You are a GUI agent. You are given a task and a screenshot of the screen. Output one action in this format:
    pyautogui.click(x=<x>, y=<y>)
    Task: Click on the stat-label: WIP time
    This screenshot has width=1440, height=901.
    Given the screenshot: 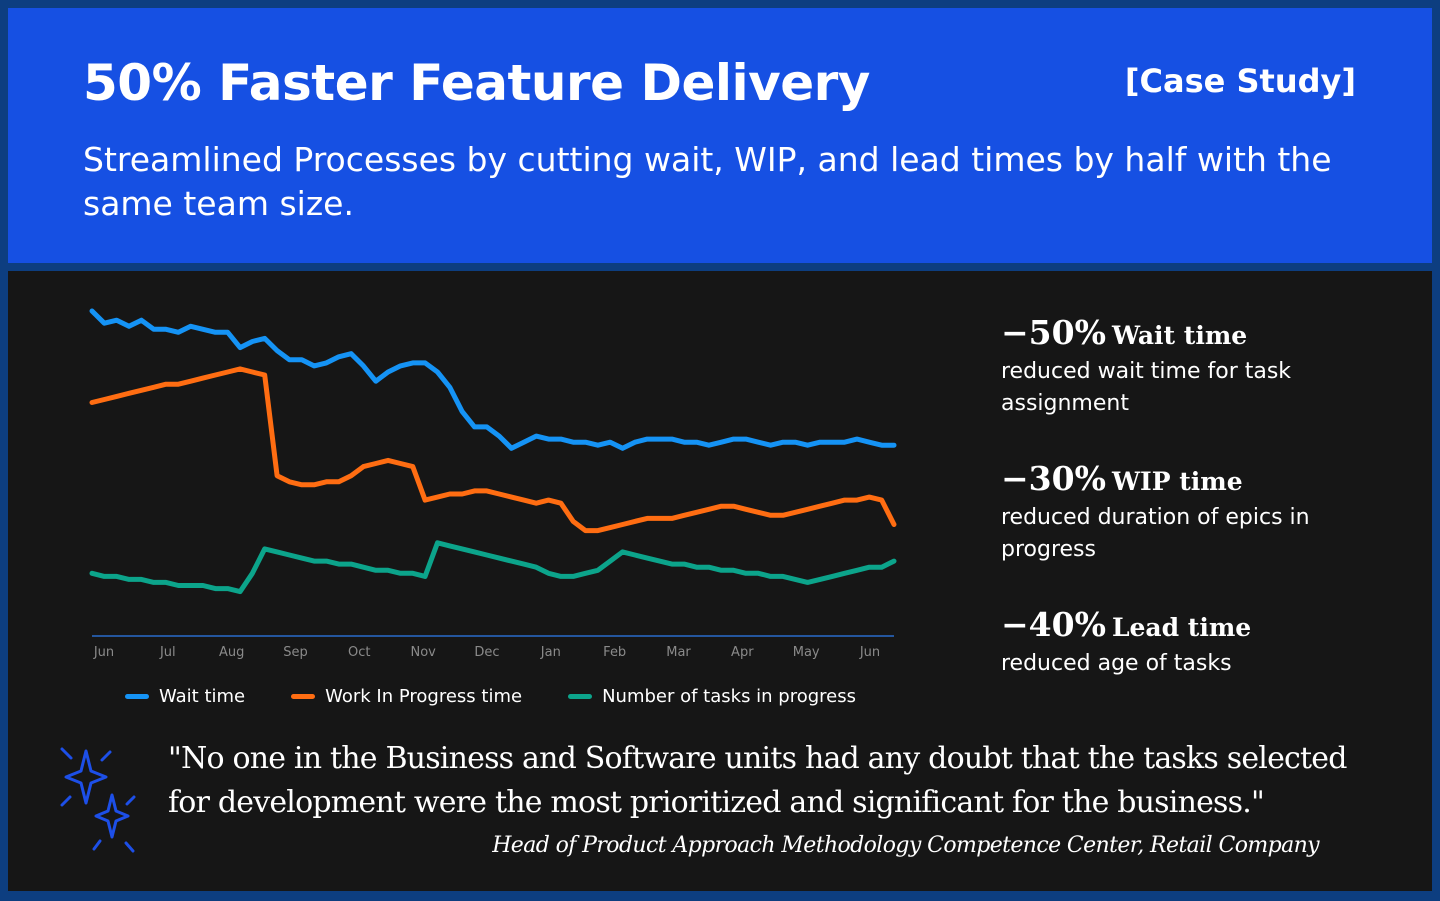 What is the action you would take?
    pyautogui.click(x=1177, y=481)
    